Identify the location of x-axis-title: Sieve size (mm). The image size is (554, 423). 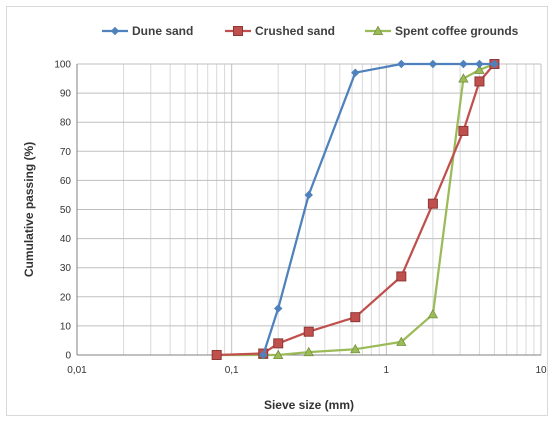
(309, 405).